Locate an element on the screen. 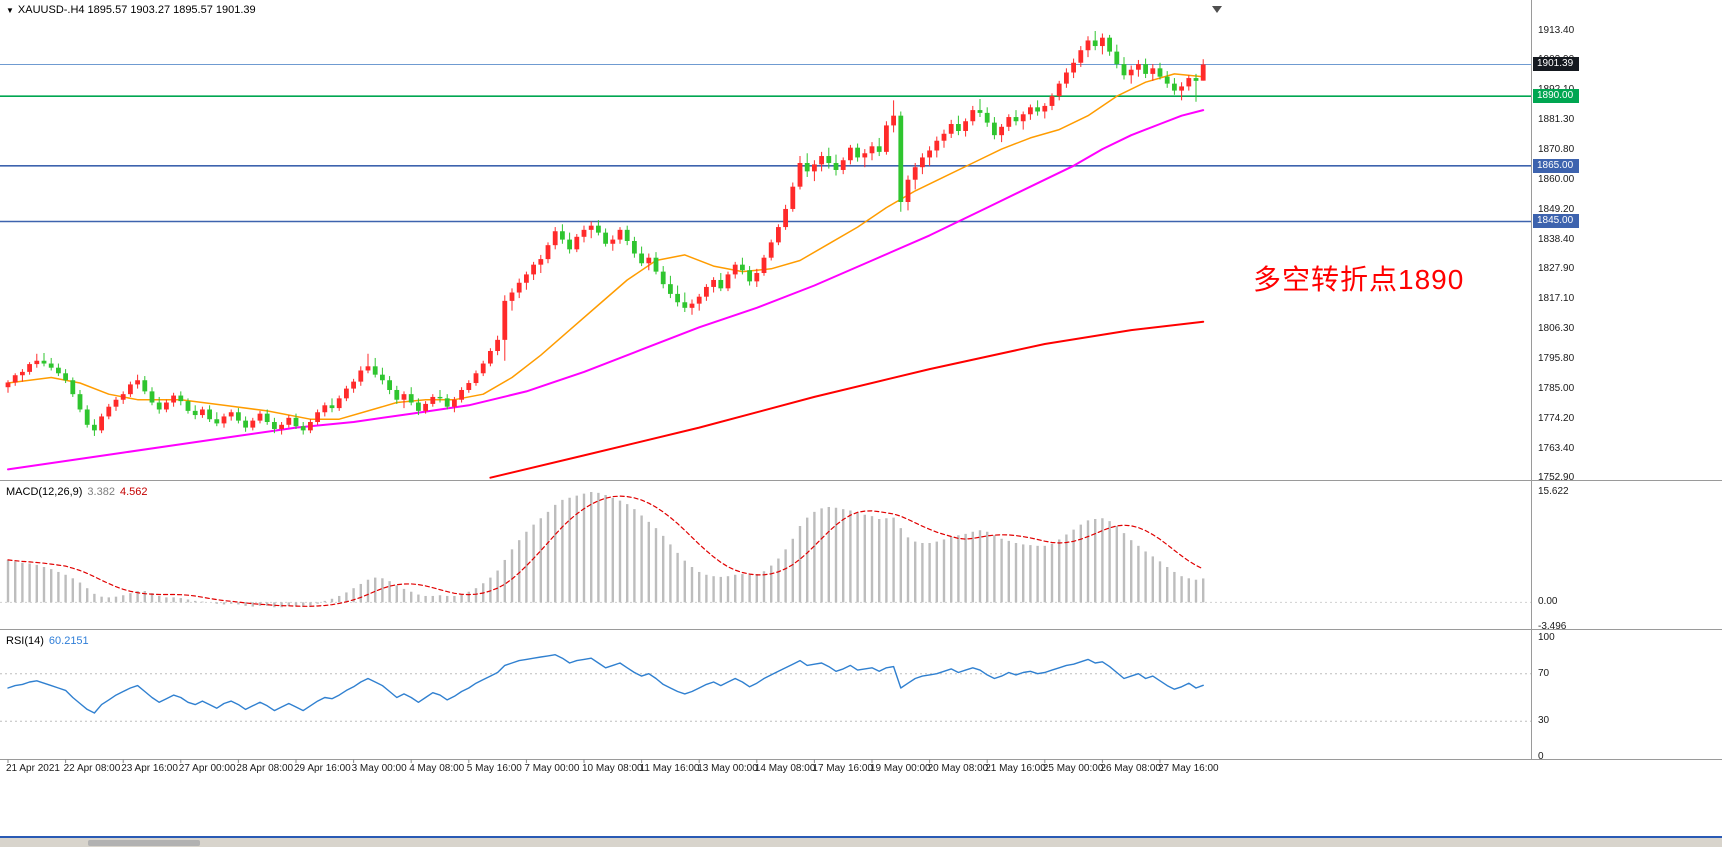 This screenshot has height=847, width=1722. price-tag-1890.00: 1890.00 is located at coordinates (1556, 96).